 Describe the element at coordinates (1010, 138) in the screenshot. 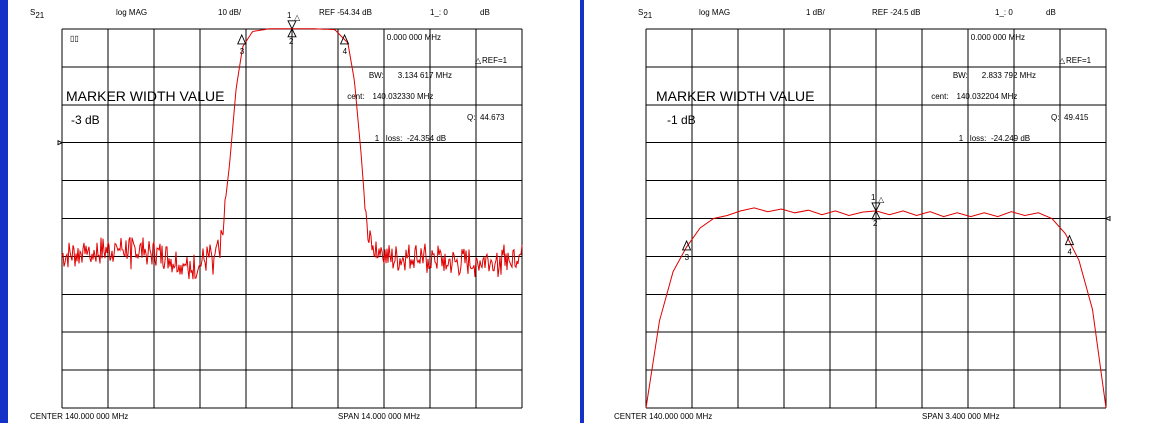

I see `loss-value: -24.249 dB` at that location.